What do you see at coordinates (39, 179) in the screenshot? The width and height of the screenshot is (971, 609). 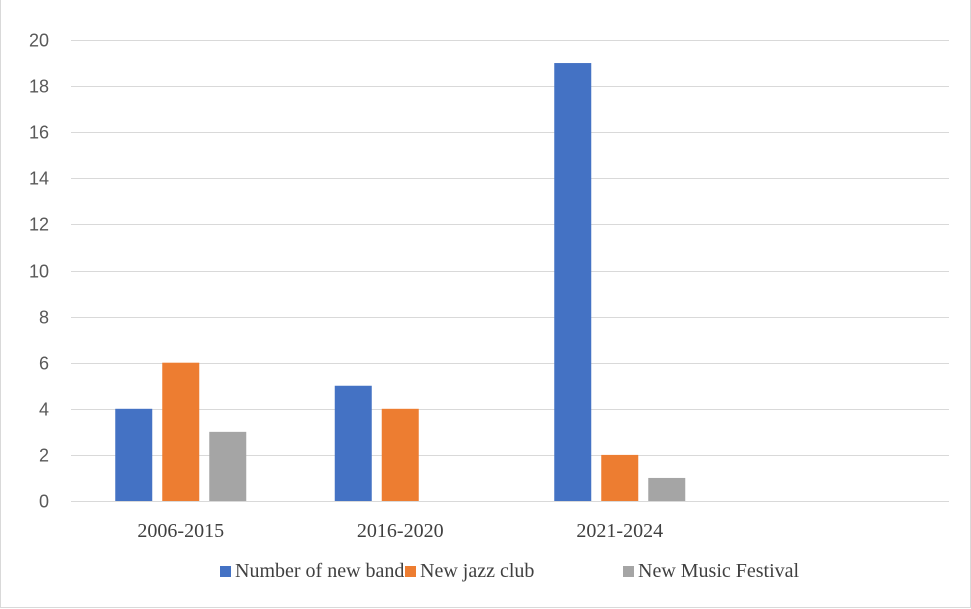 I see `y-tick-label: 14` at bounding box center [39, 179].